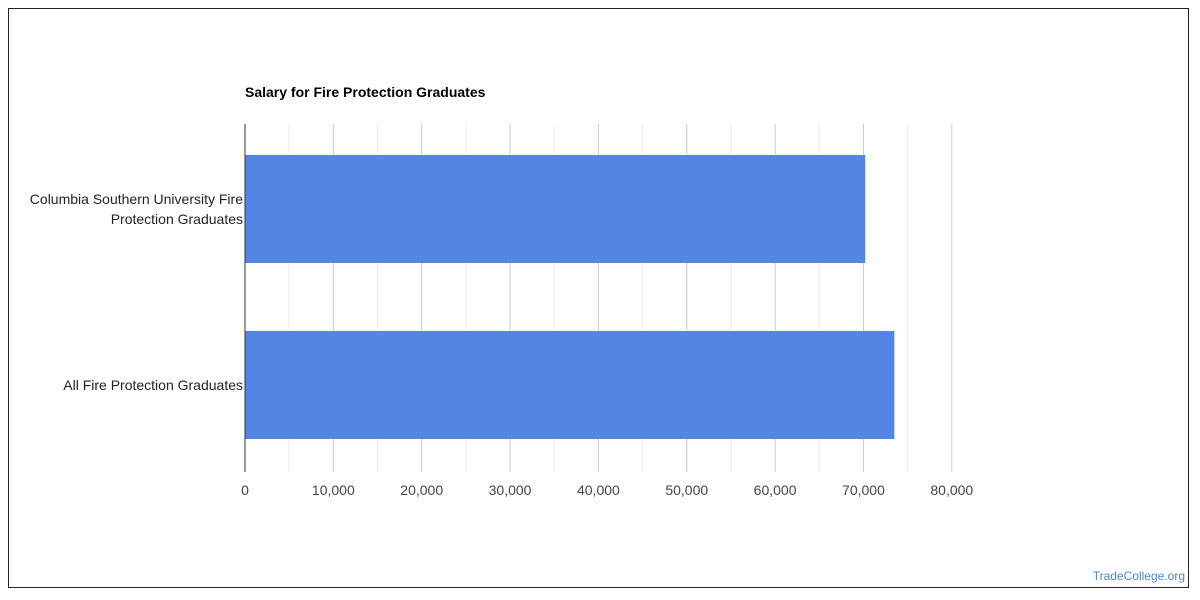 The image size is (1200, 600). I want to click on x-tick-label: 40,000, so click(598, 490).